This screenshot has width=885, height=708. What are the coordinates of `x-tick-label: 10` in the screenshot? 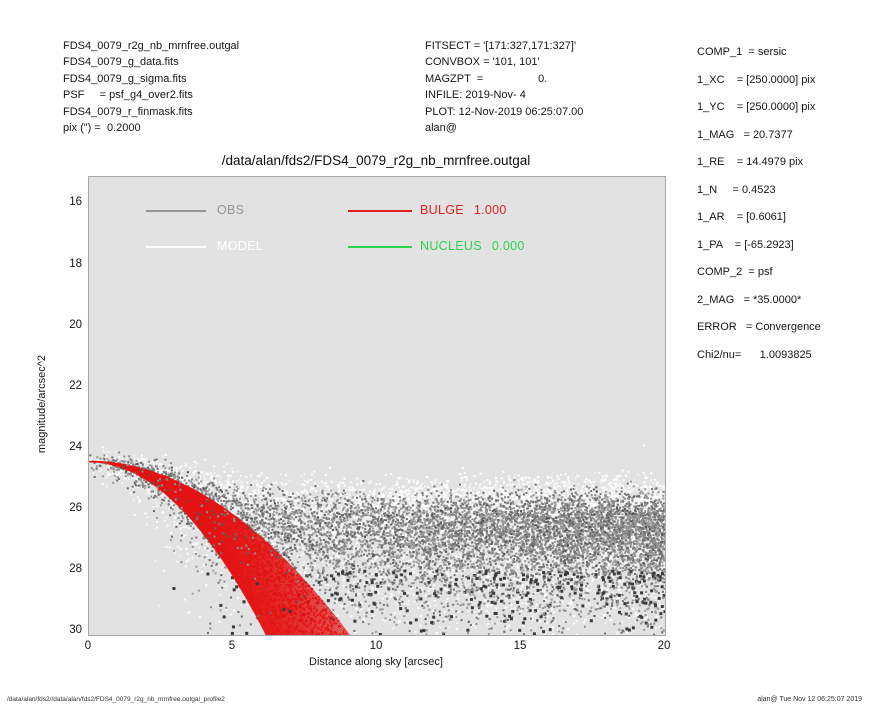 It's located at (376, 646).